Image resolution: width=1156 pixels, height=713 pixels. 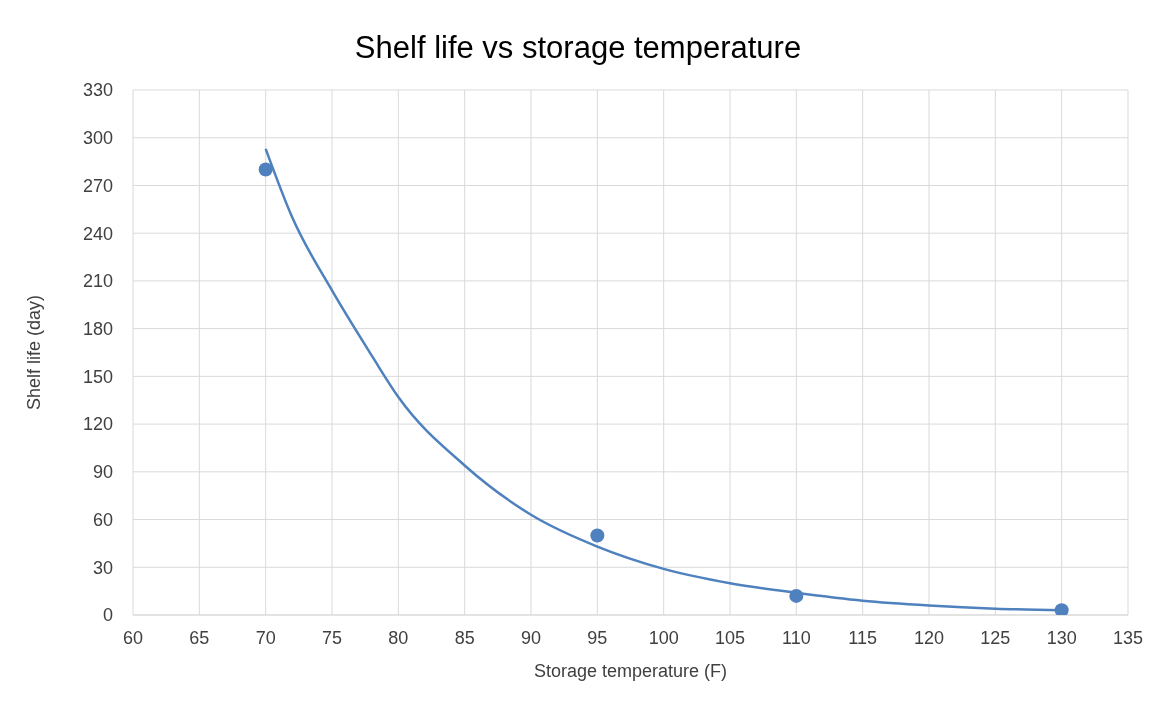 I want to click on x-tick-label: 90, so click(x=531, y=637).